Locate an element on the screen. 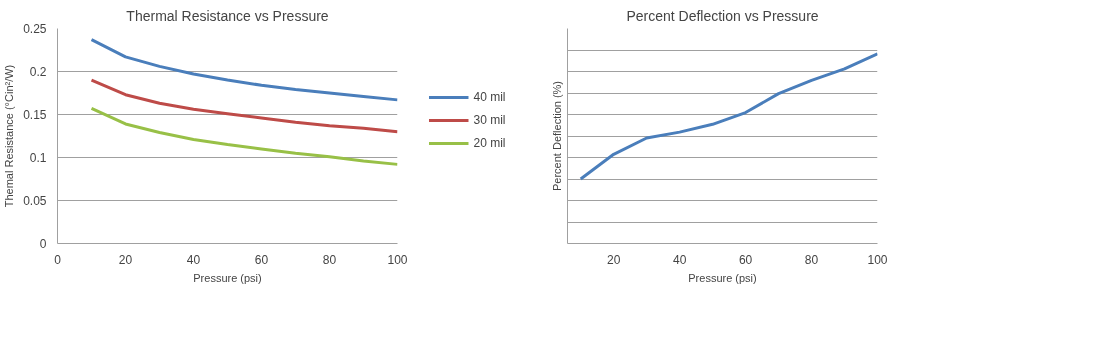  legend-label: 30 mil is located at coordinates (489, 119).